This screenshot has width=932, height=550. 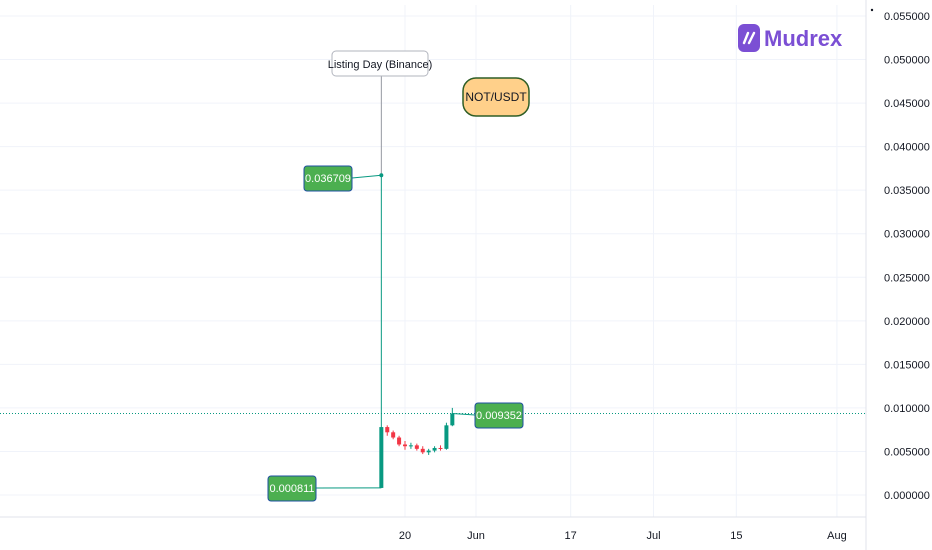 I want to click on low-price-callout: 0.000811, so click(x=292, y=488).